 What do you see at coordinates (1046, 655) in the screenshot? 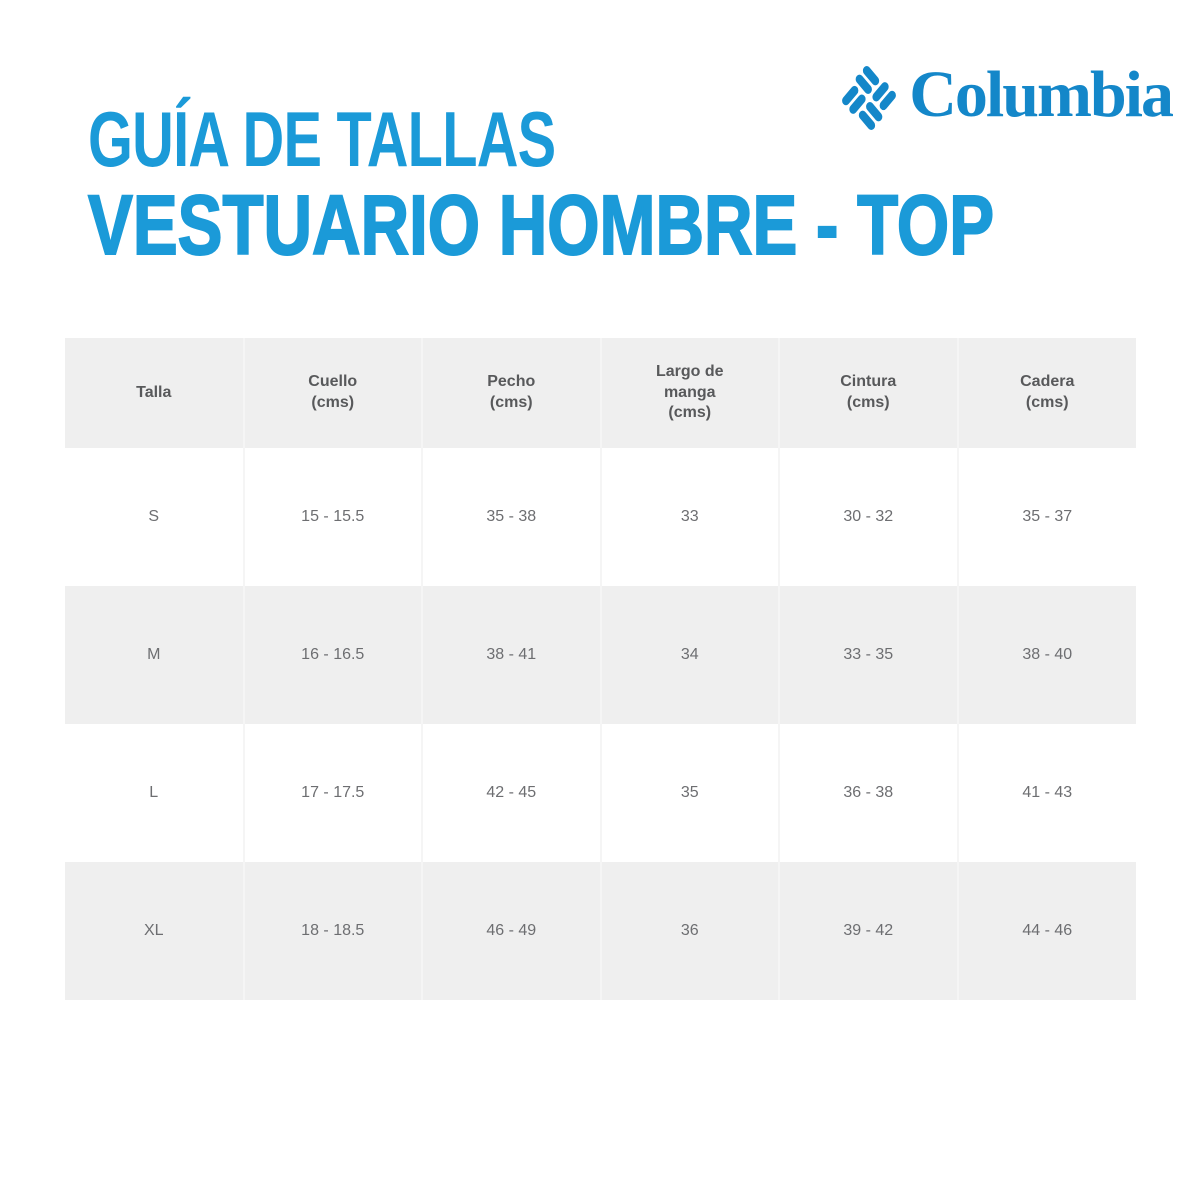
I see `measurement-cell: 38 - 40` at bounding box center [1046, 655].